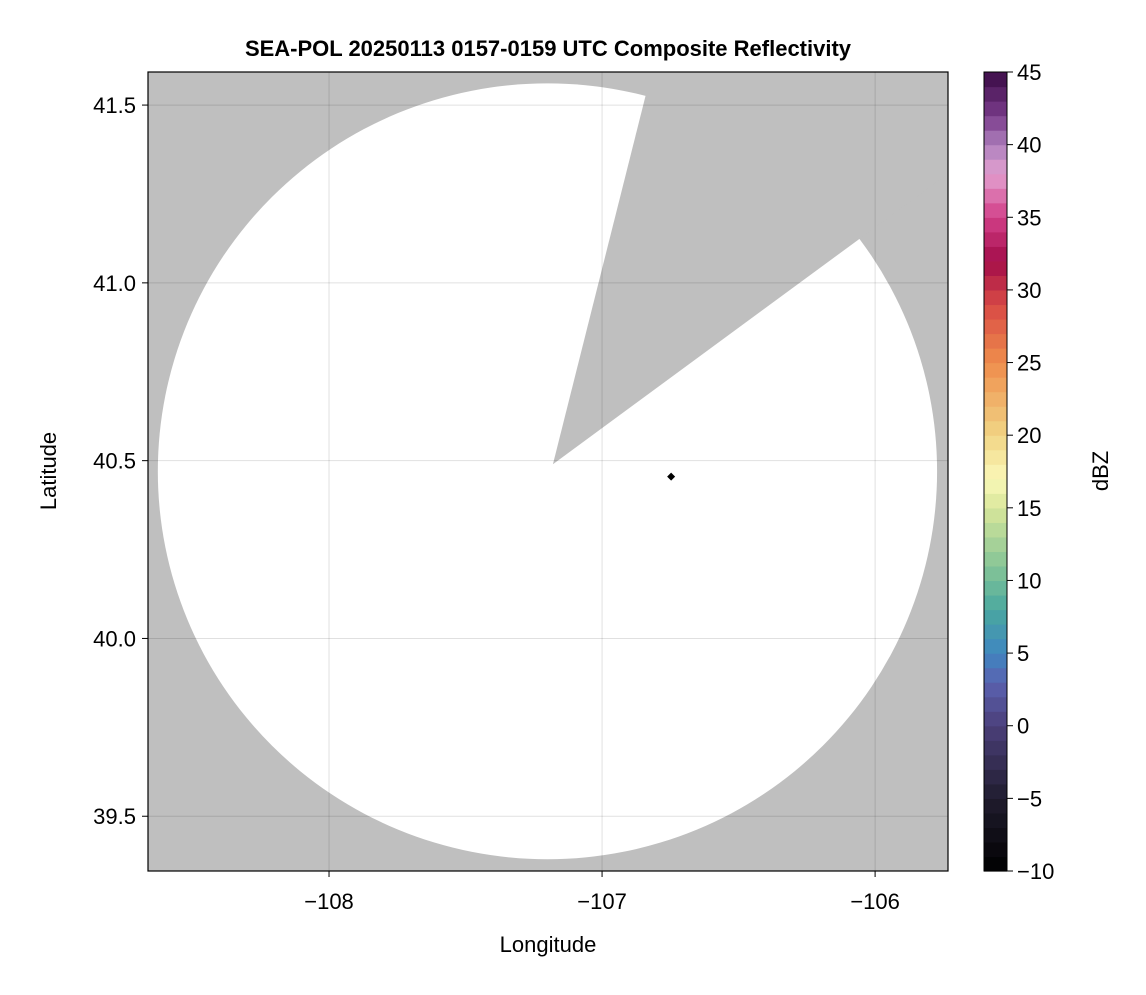 The height and width of the screenshot is (995, 1146). Describe the element at coordinates (1029, 145) in the screenshot. I see `colorbar-tick-label: 40` at that location.